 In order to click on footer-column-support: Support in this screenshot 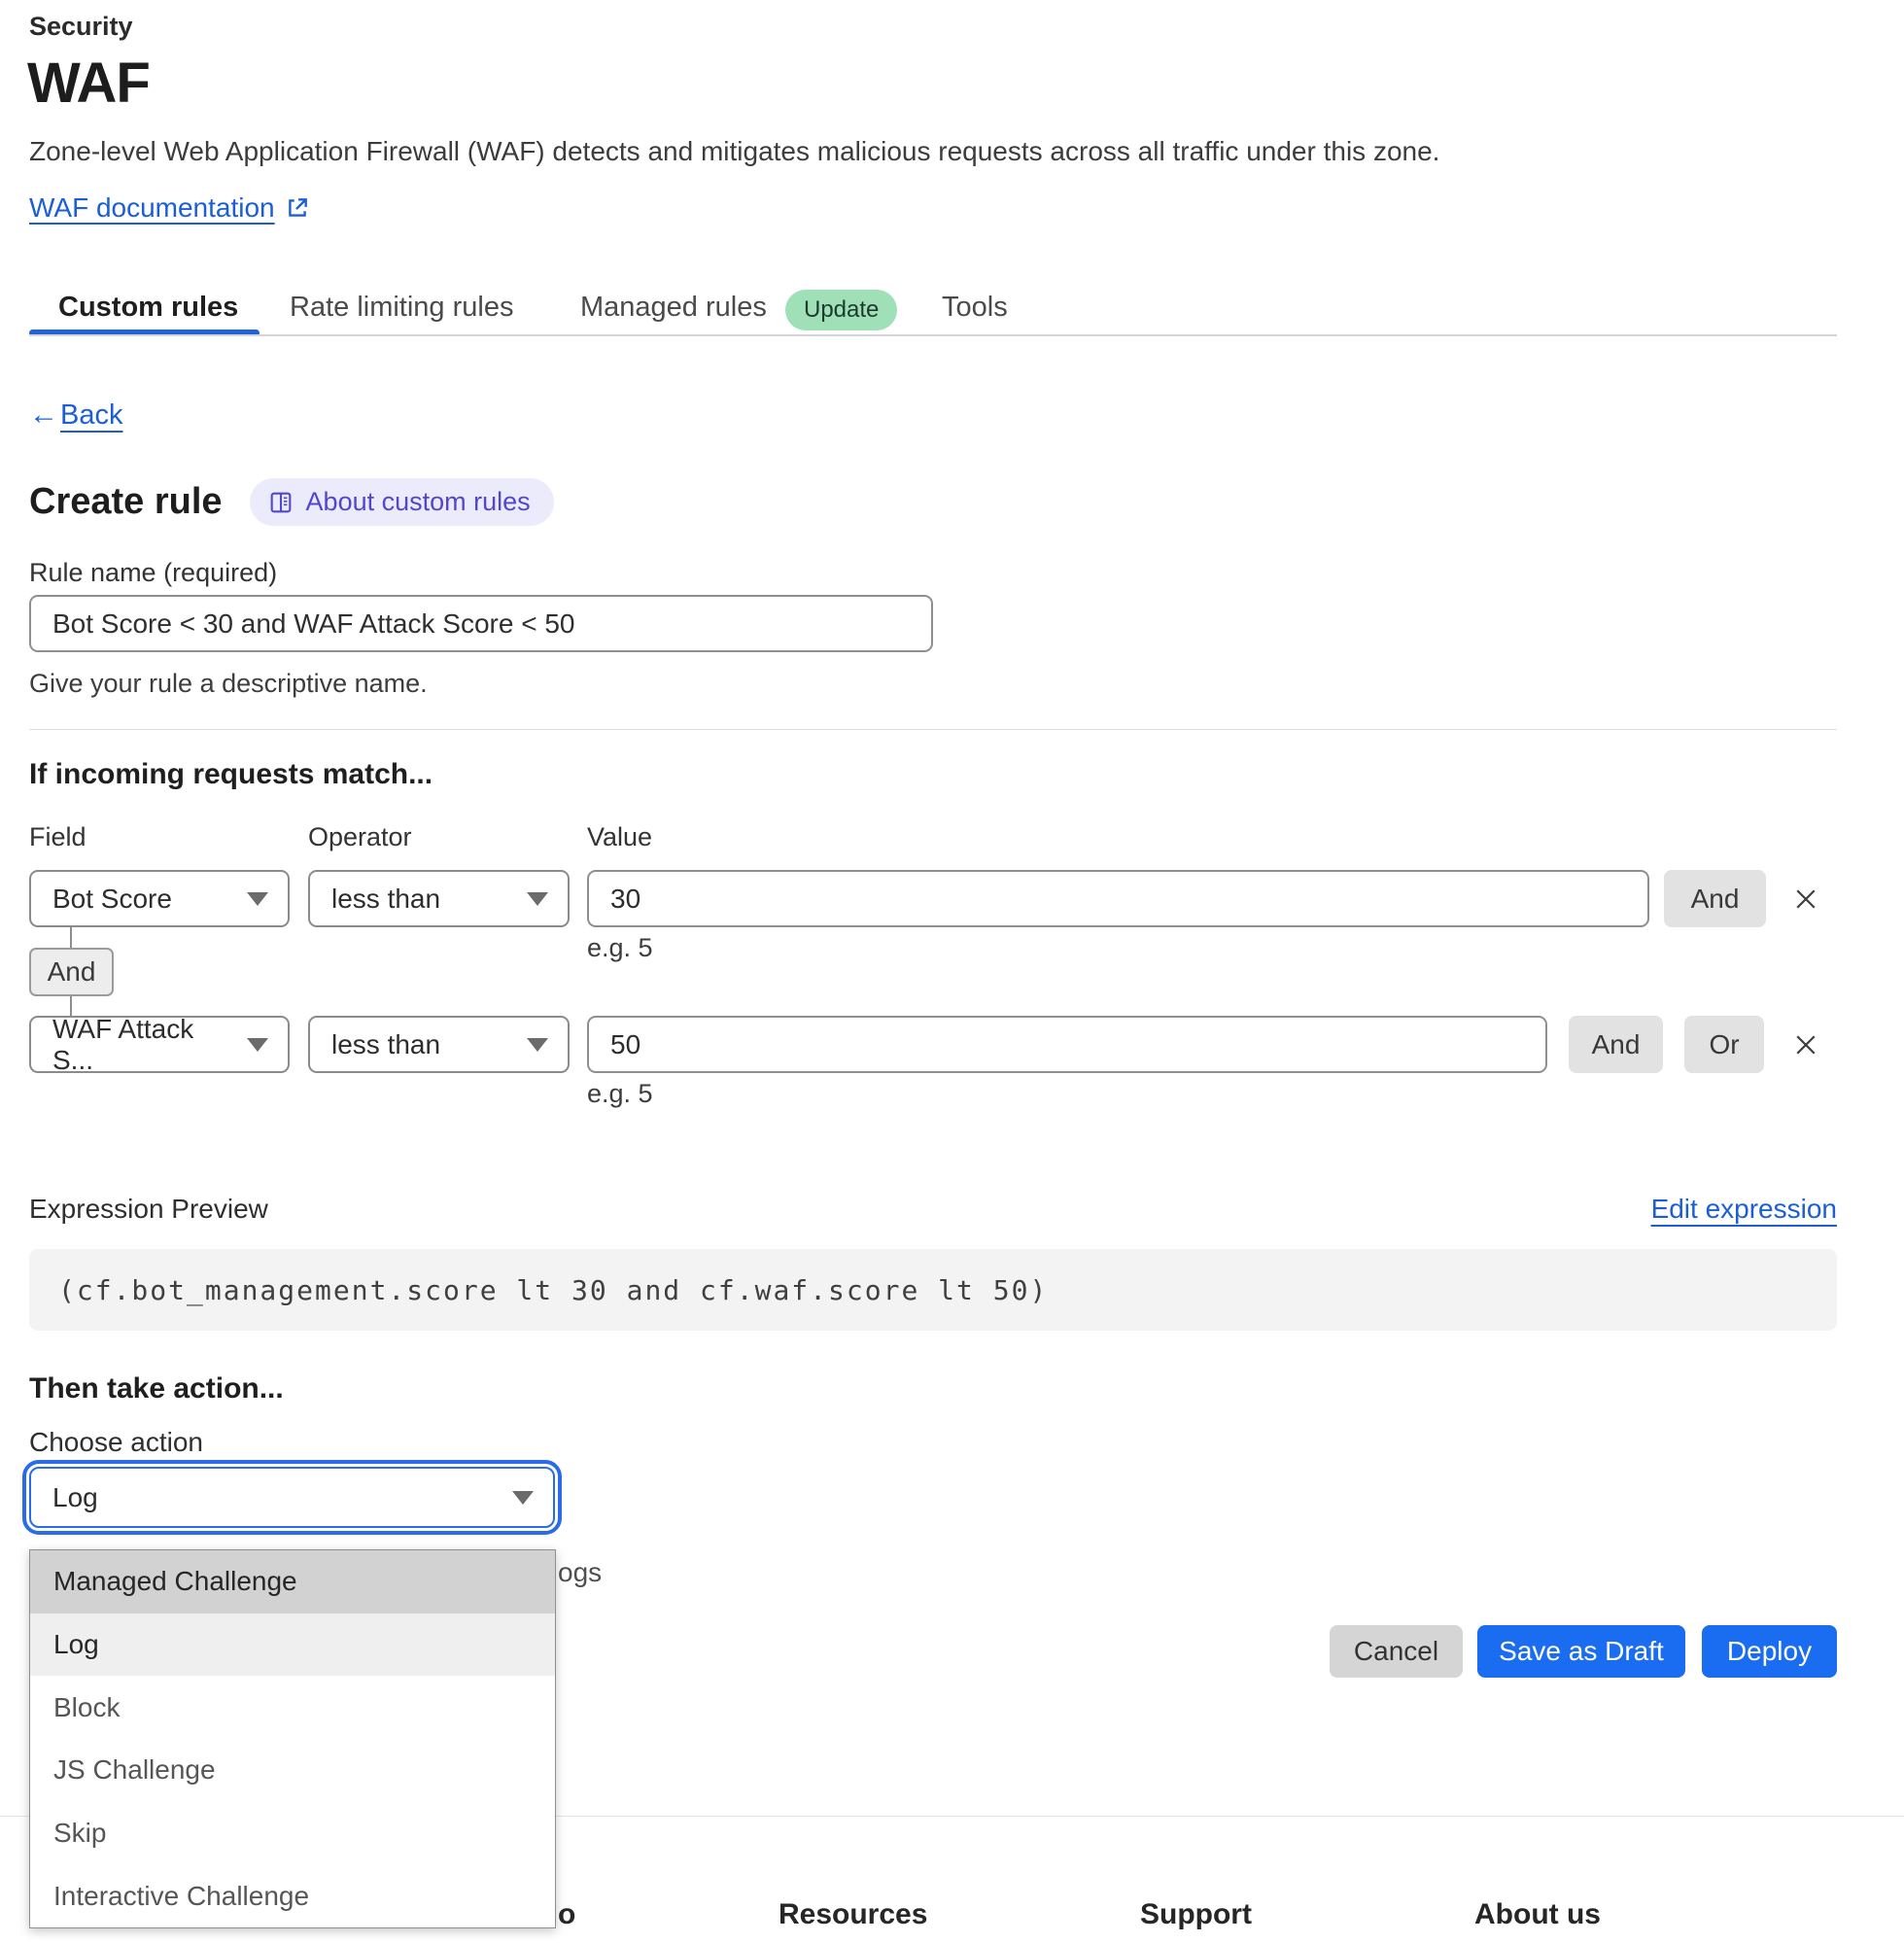, I will do `click(1196, 1914)`.